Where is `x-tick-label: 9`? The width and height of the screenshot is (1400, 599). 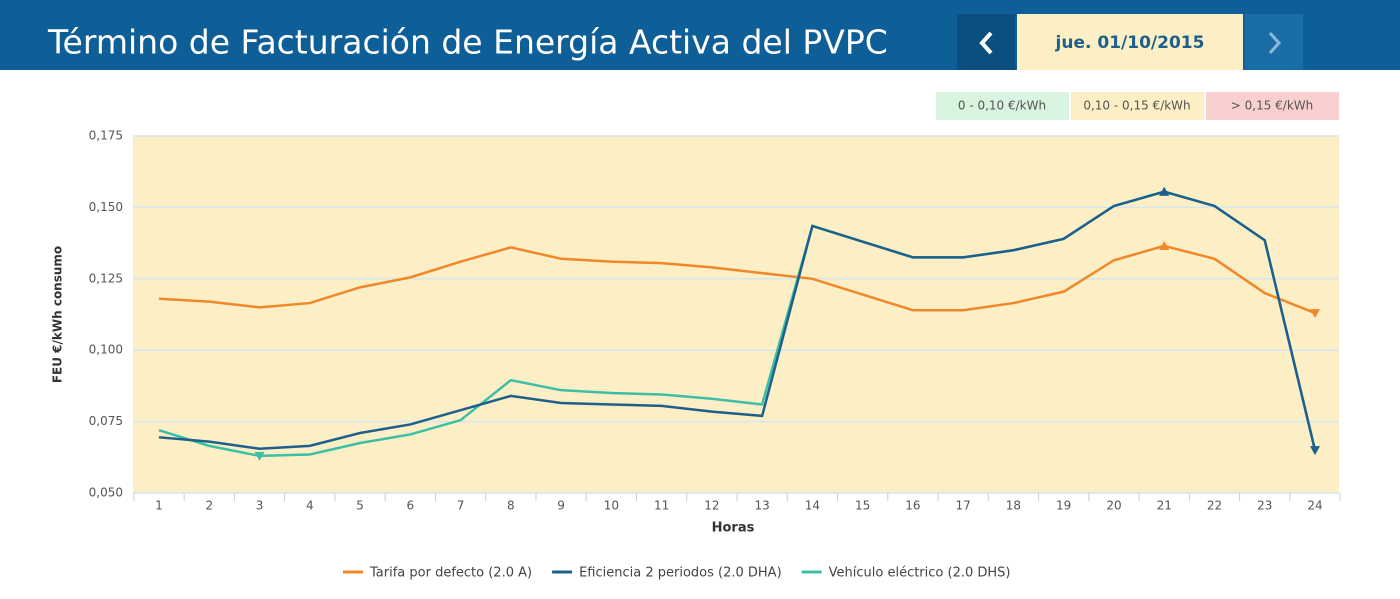 x-tick-label: 9 is located at coordinates (561, 506).